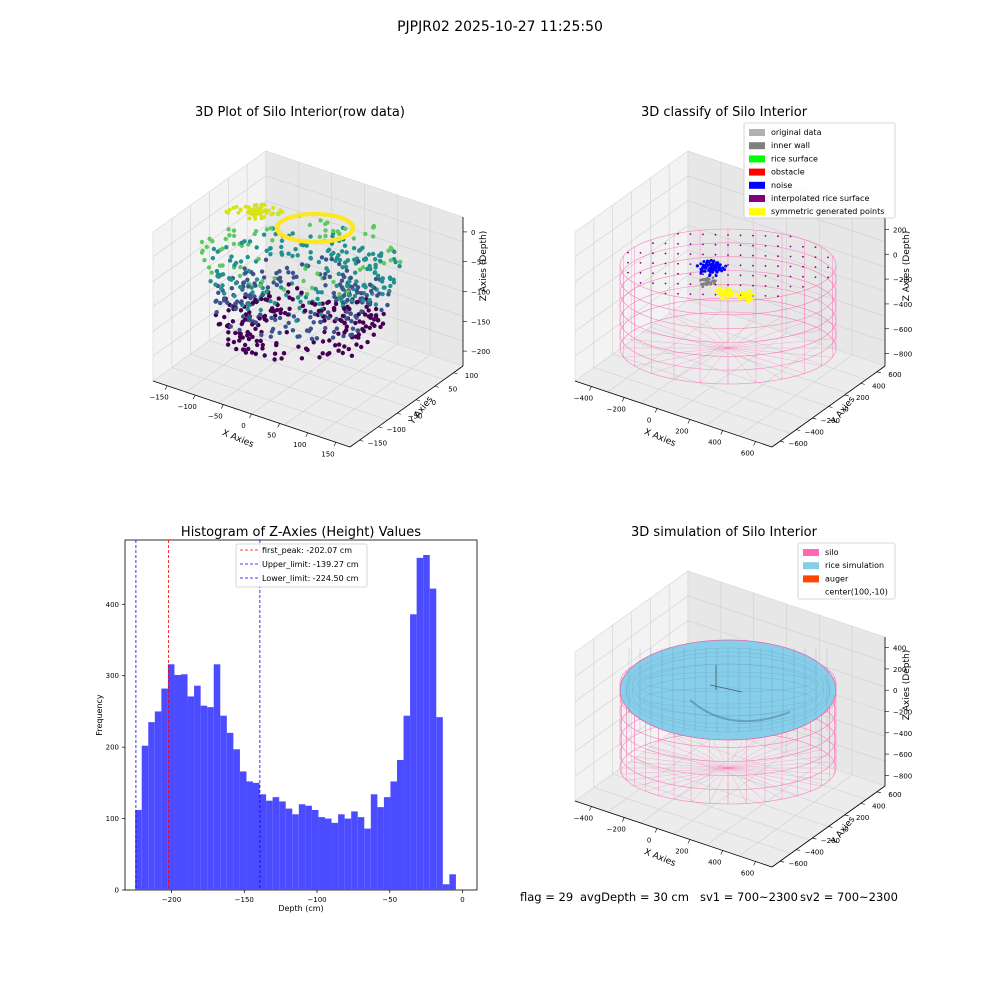  What do you see at coordinates (895, 255) in the screenshot?
I see `z-tick-label: 0` at bounding box center [895, 255].